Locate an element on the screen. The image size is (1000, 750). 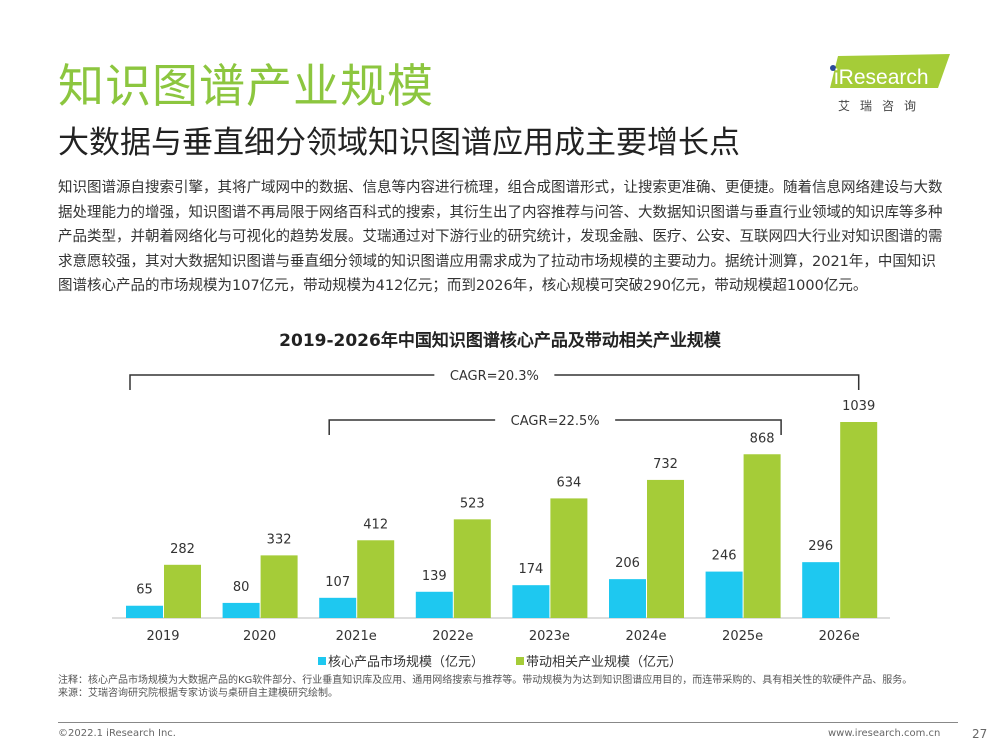
x-tick-label: 2025e is located at coordinates (742, 636).